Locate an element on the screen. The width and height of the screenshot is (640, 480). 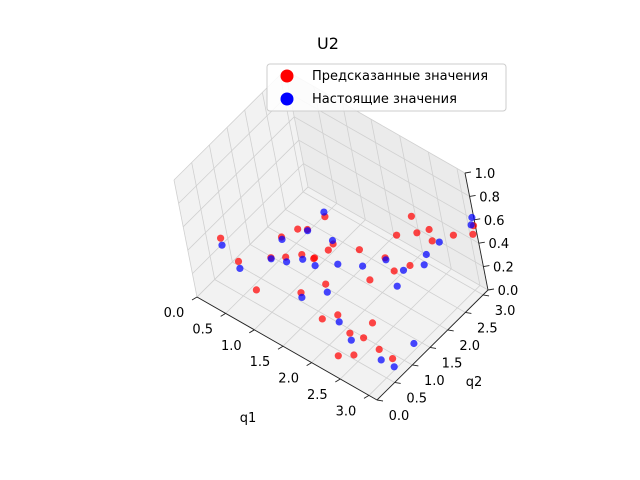
y-tick-label: 2.0 is located at coordinates (469, 346).